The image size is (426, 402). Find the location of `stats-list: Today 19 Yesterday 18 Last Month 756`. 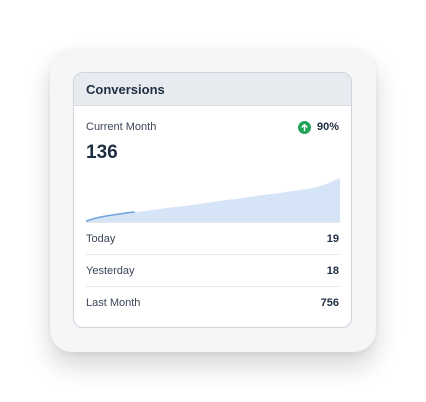

stats-list: Today 19 Yesterday 18 Last Month 756 is located at coordinates (212, 270).